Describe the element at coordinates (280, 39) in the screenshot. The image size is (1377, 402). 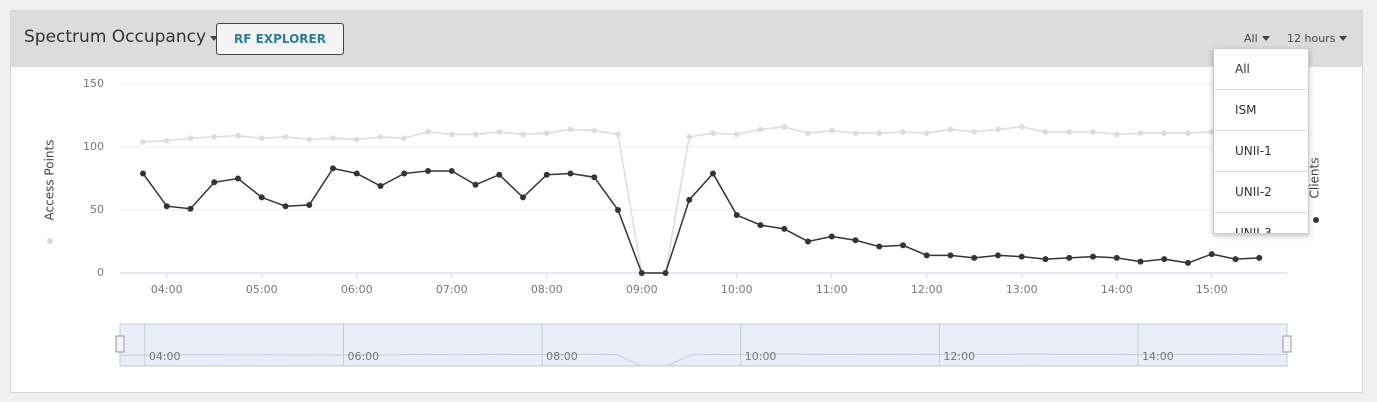
I see `rf-explorer-button: RF EXPLORER` at that location.